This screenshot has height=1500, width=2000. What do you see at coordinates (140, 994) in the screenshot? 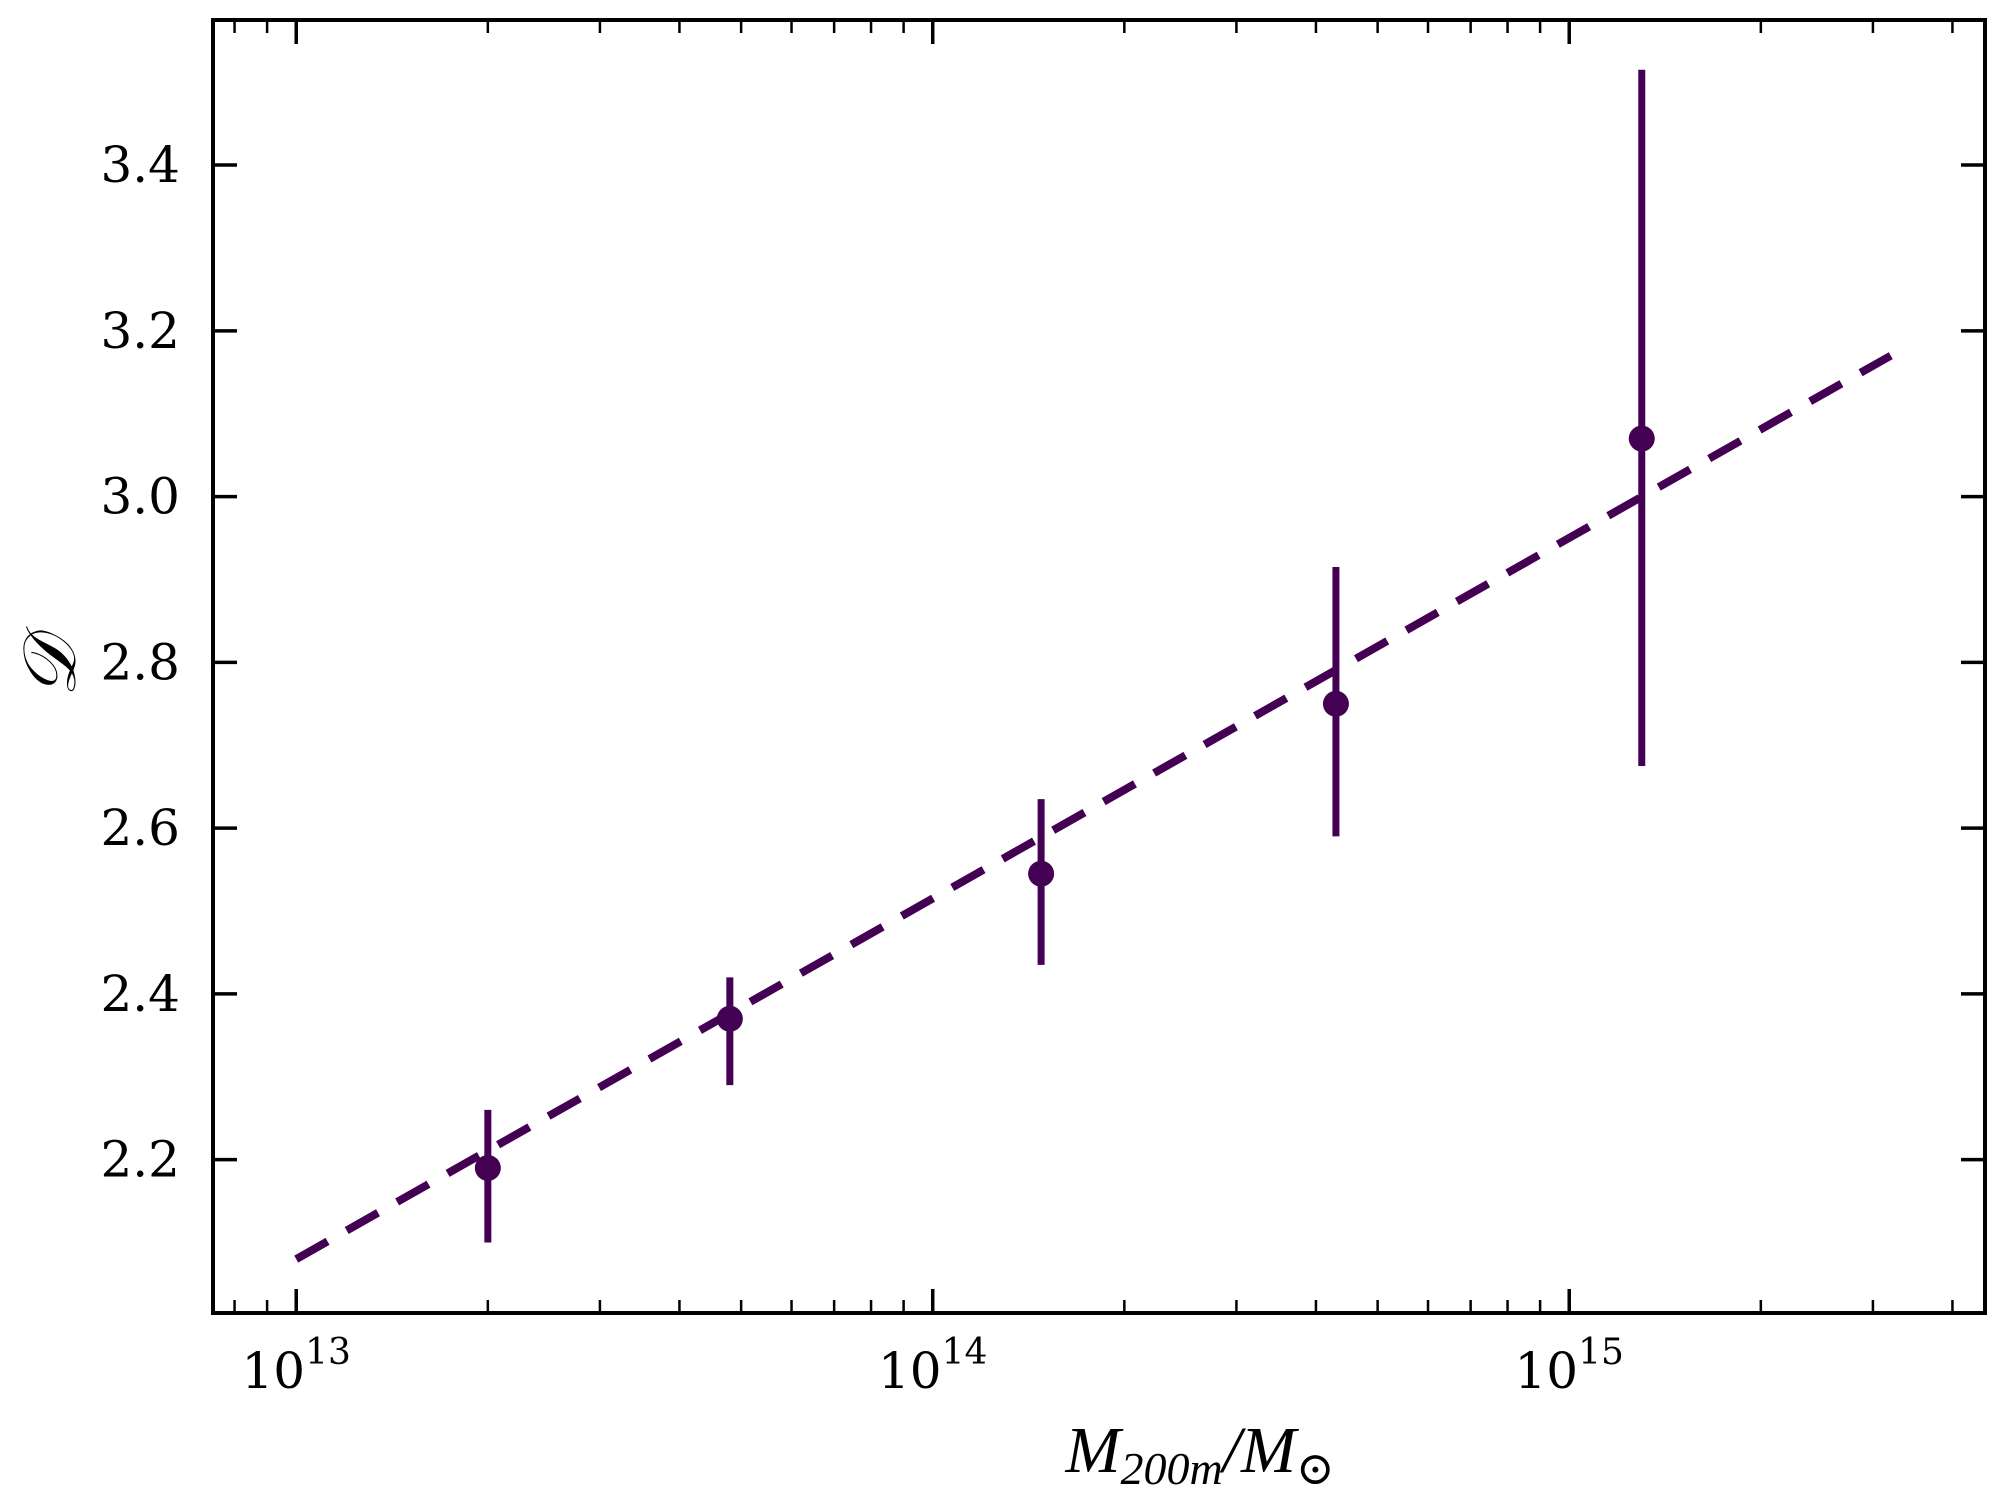
I see `y-tick-label: 2.4` at bounding box center [140, 994].